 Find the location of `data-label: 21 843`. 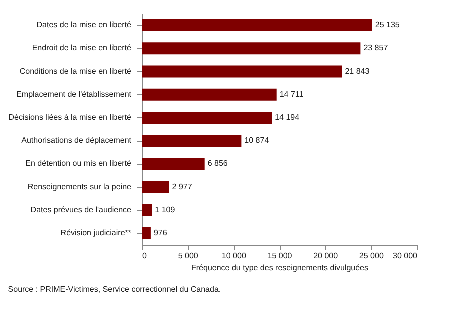

data-label: 21 843 is located at coordinates (357, 71).